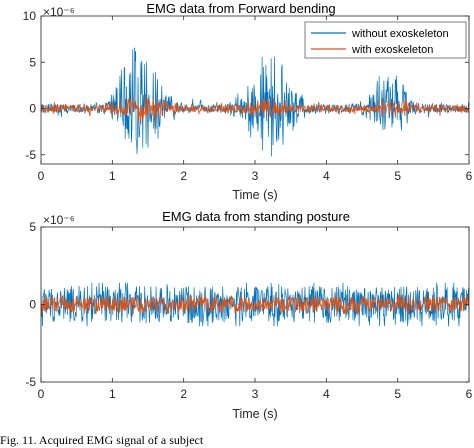 The width and height of the screenshot is (474, 448). I want to click on series-line-without-exoskeleton, so click(255, 304).